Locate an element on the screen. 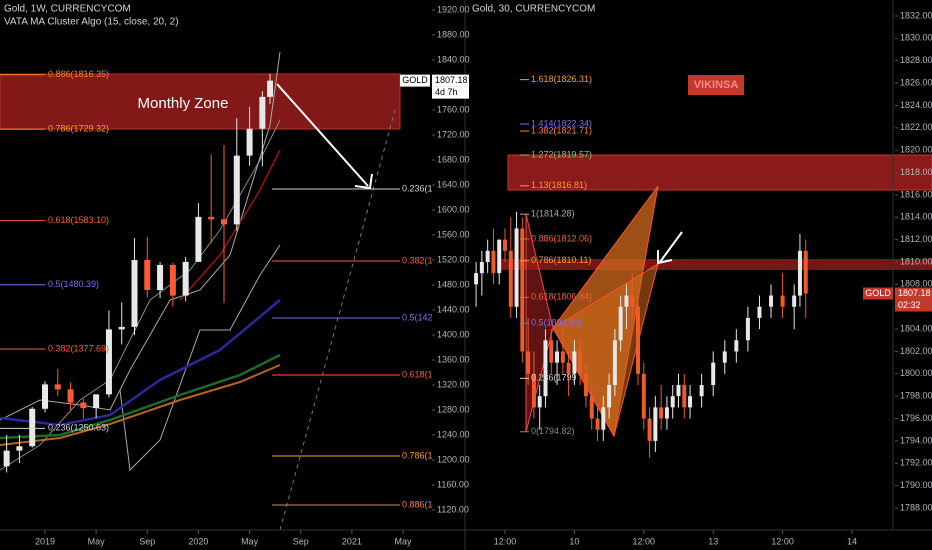  x-tick-label: 2019 is located at coordinates (45, 541).